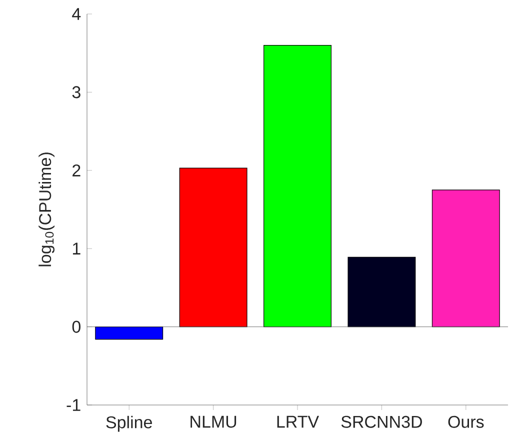 This screenshot has height=441, width=510. What do you see at coordinates (73, 405) in the screenshot?
I see `y-tick-label: -1` at bounding box center [73, 405].